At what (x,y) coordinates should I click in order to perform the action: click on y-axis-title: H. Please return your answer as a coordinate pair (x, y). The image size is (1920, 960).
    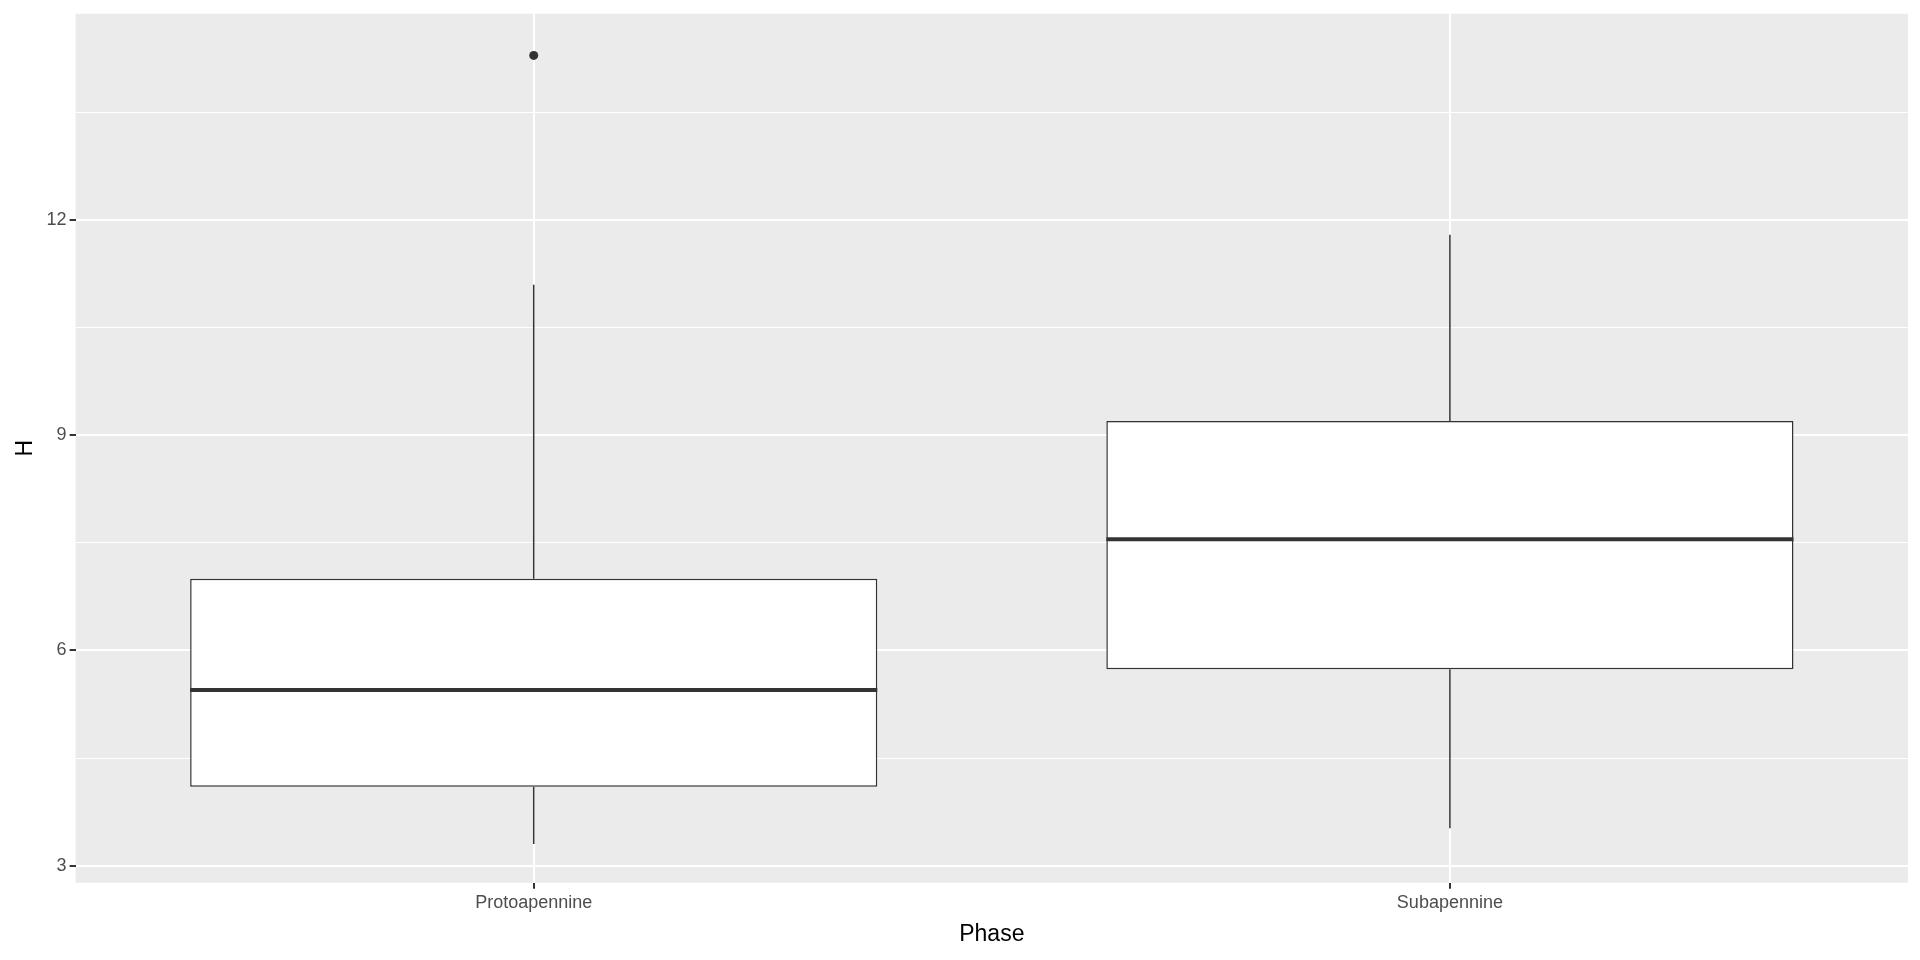
    Looking at the image, I should click on (24, 448).